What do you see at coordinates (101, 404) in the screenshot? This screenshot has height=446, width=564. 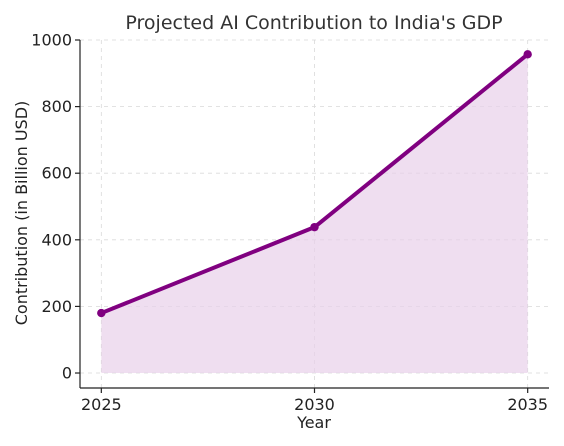 I see `x-tick-label: 2025` at bounding box center [101, 404].